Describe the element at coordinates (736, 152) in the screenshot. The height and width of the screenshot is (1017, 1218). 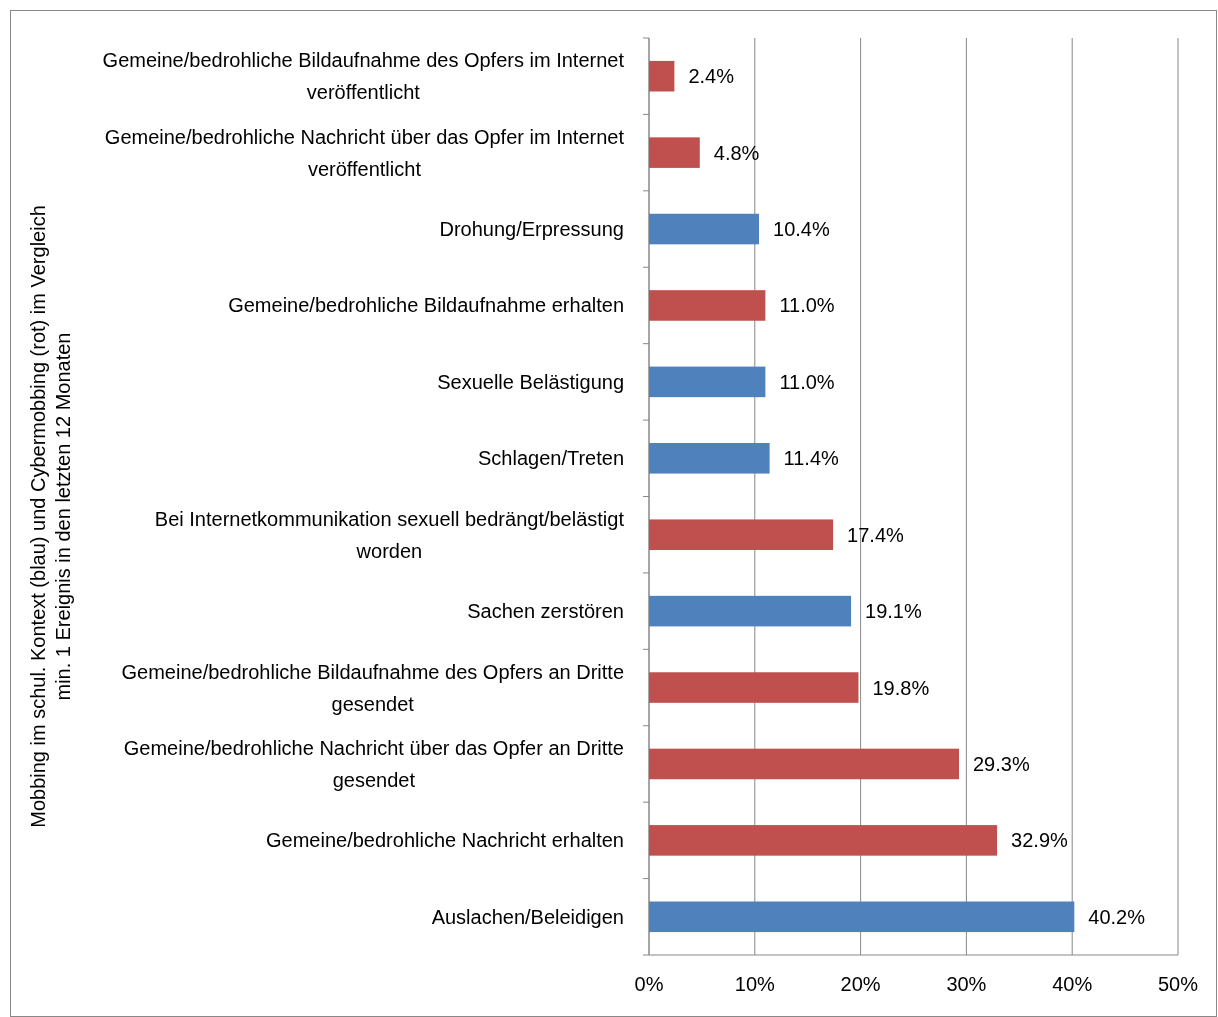
I see `data-label: 4.8%` at that location.